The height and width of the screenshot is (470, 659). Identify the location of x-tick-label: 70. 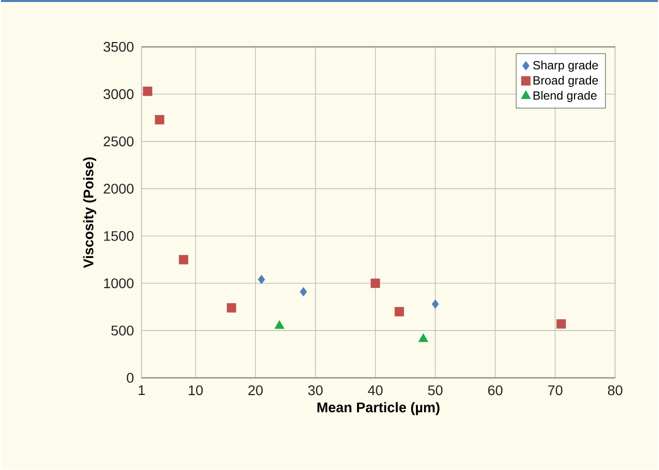
(555, 391).